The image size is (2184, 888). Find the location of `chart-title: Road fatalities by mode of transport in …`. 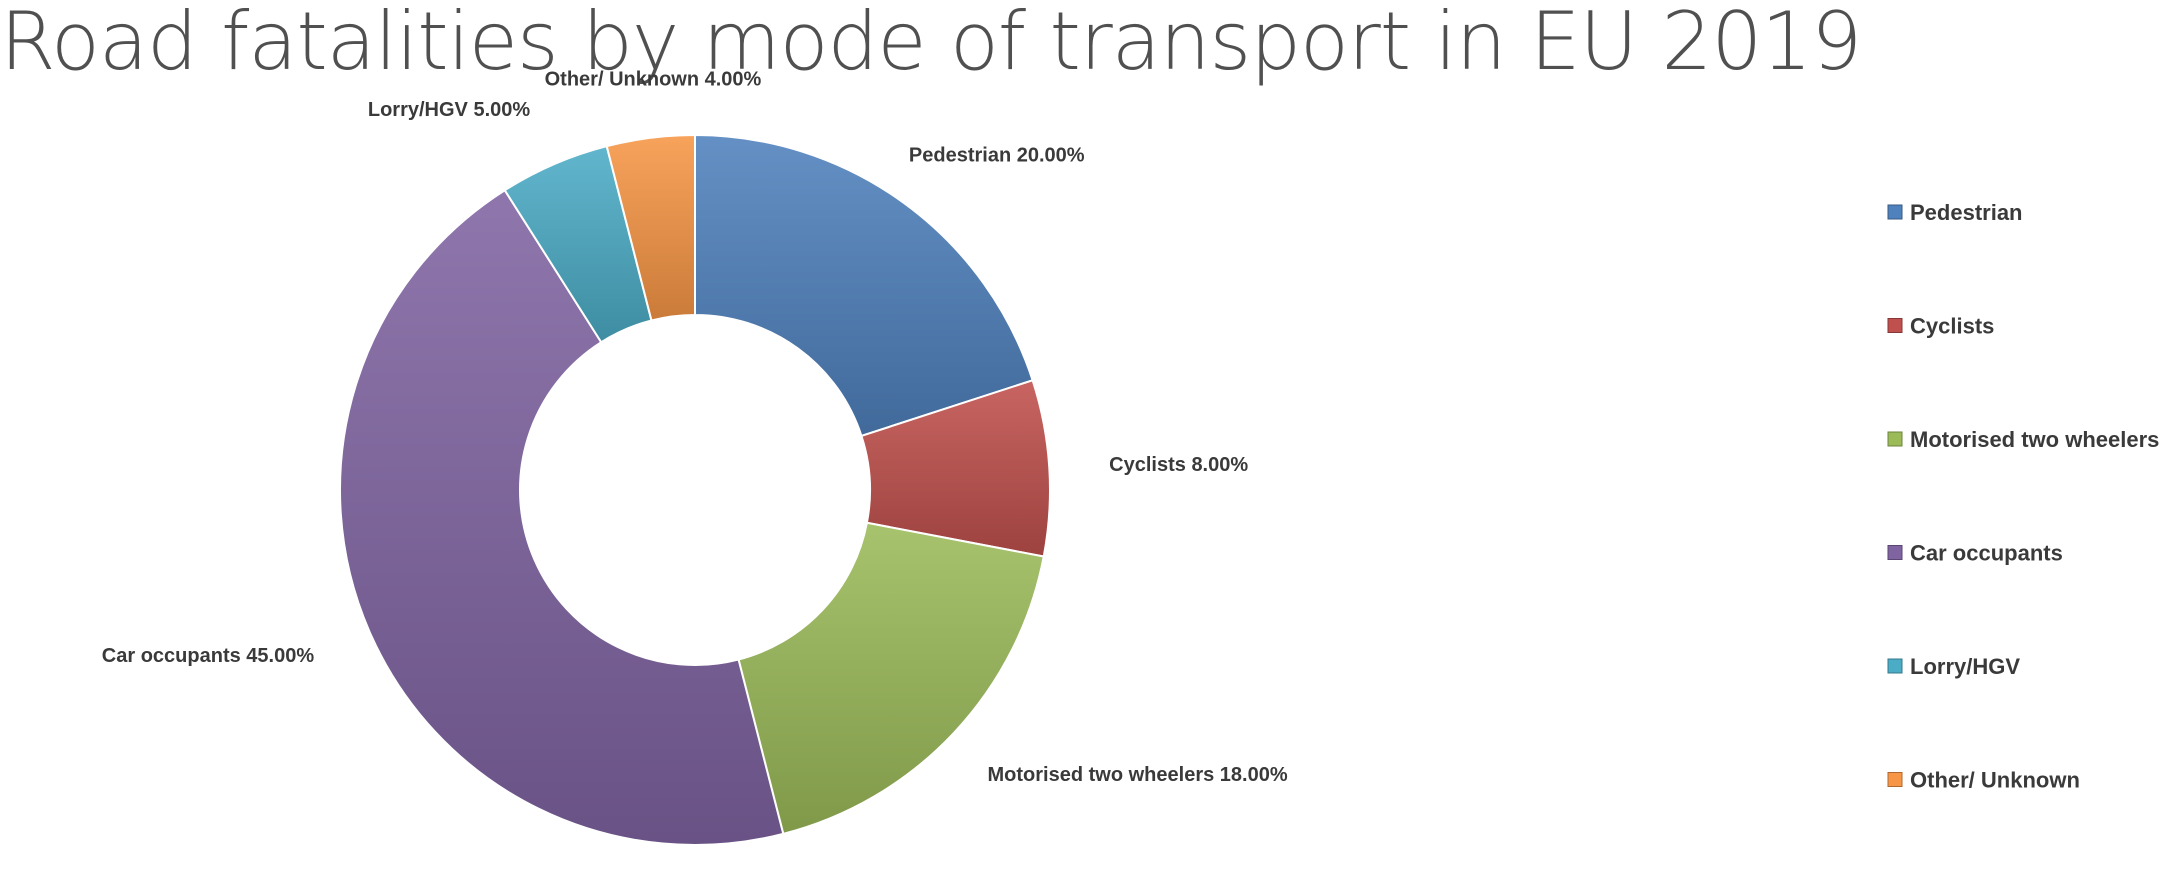

chart-title: Road fatalities by mode of transport in … is located at coordinates (931, 44).